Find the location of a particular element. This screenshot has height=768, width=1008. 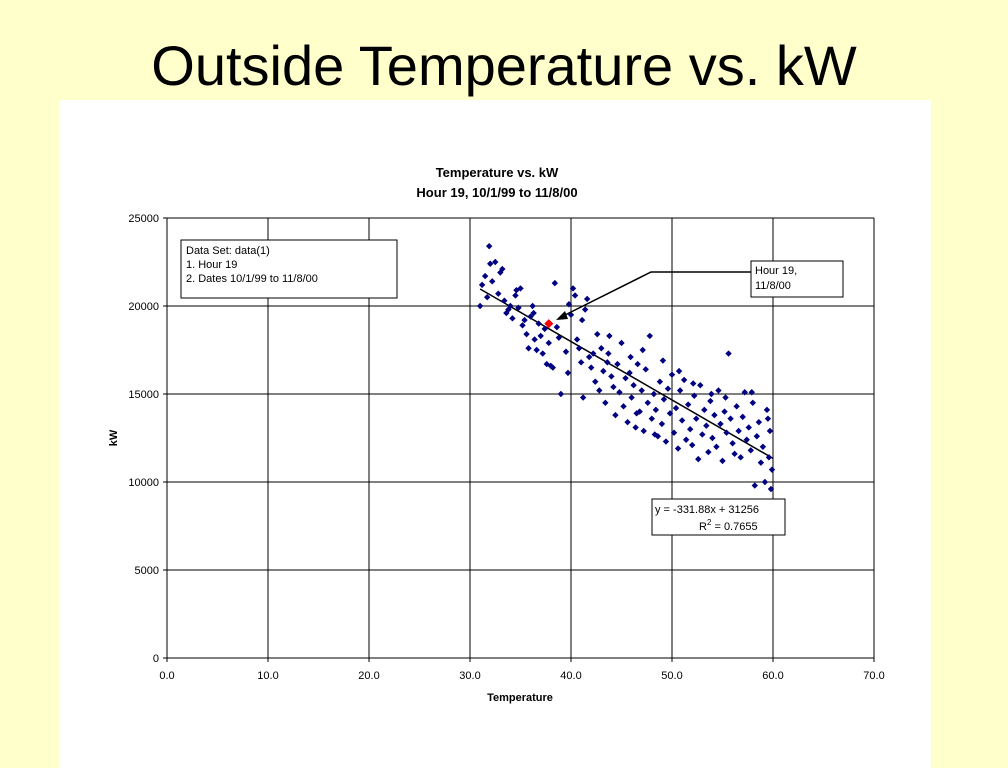

x-tick-label: 20.0 is located at coordinates (368, 676).